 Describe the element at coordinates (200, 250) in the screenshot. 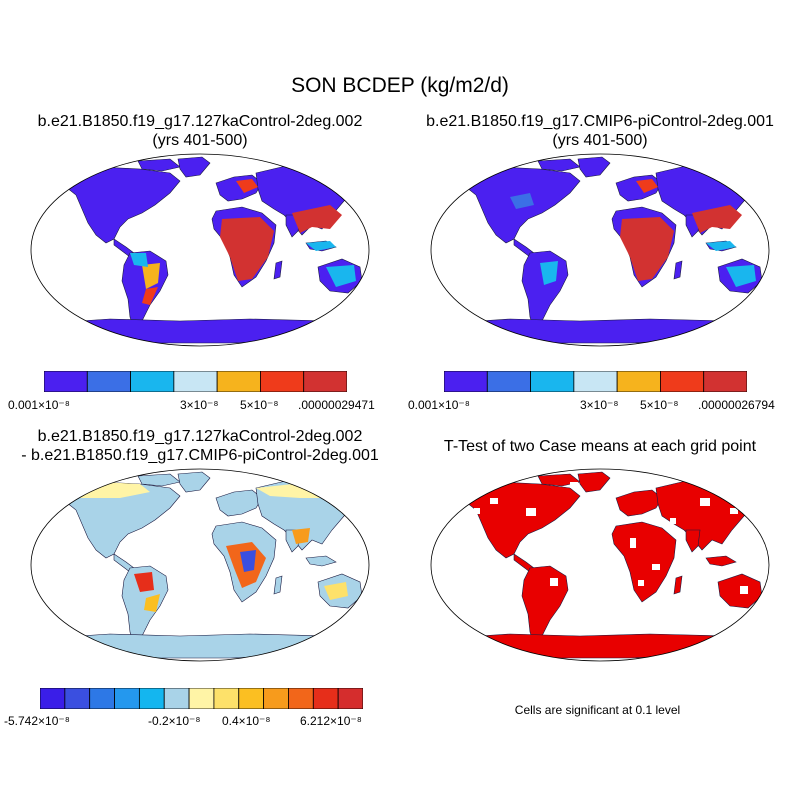

I see `panel1-map` at that location.